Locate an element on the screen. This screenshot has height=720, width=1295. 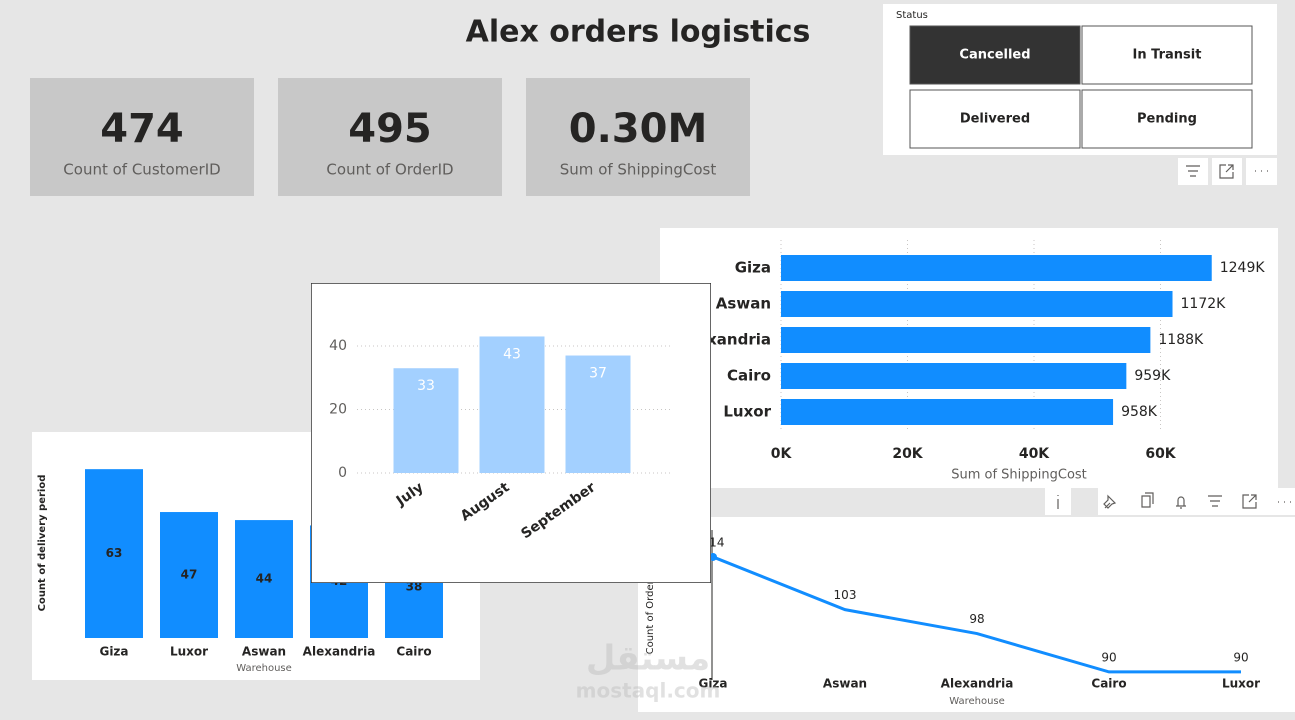
data-label: 98 is located at coordinates (976, 619).